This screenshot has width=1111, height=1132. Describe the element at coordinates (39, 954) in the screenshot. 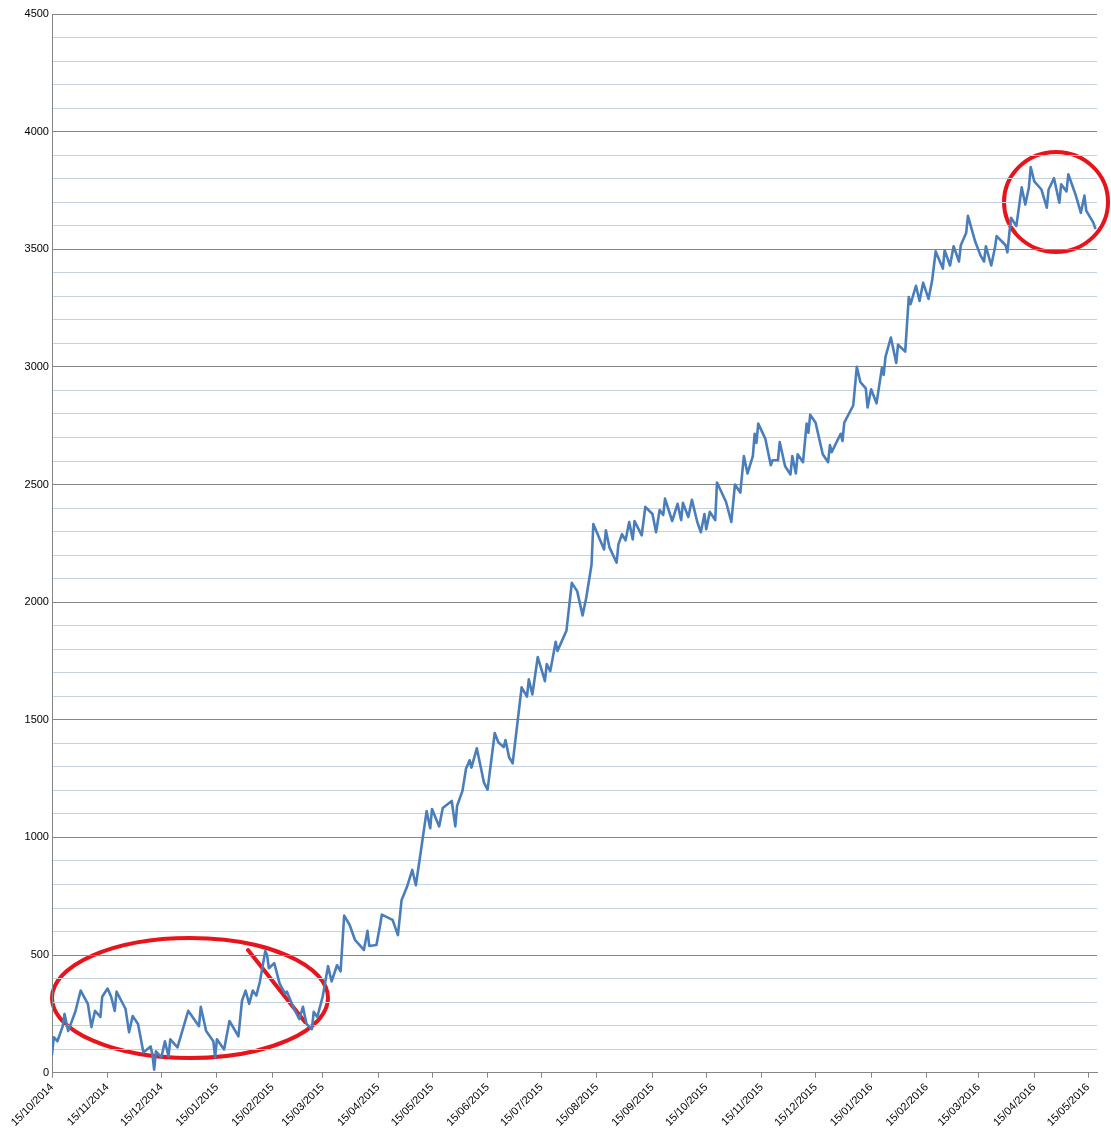

I see `y-tick-label: 500` at that location.